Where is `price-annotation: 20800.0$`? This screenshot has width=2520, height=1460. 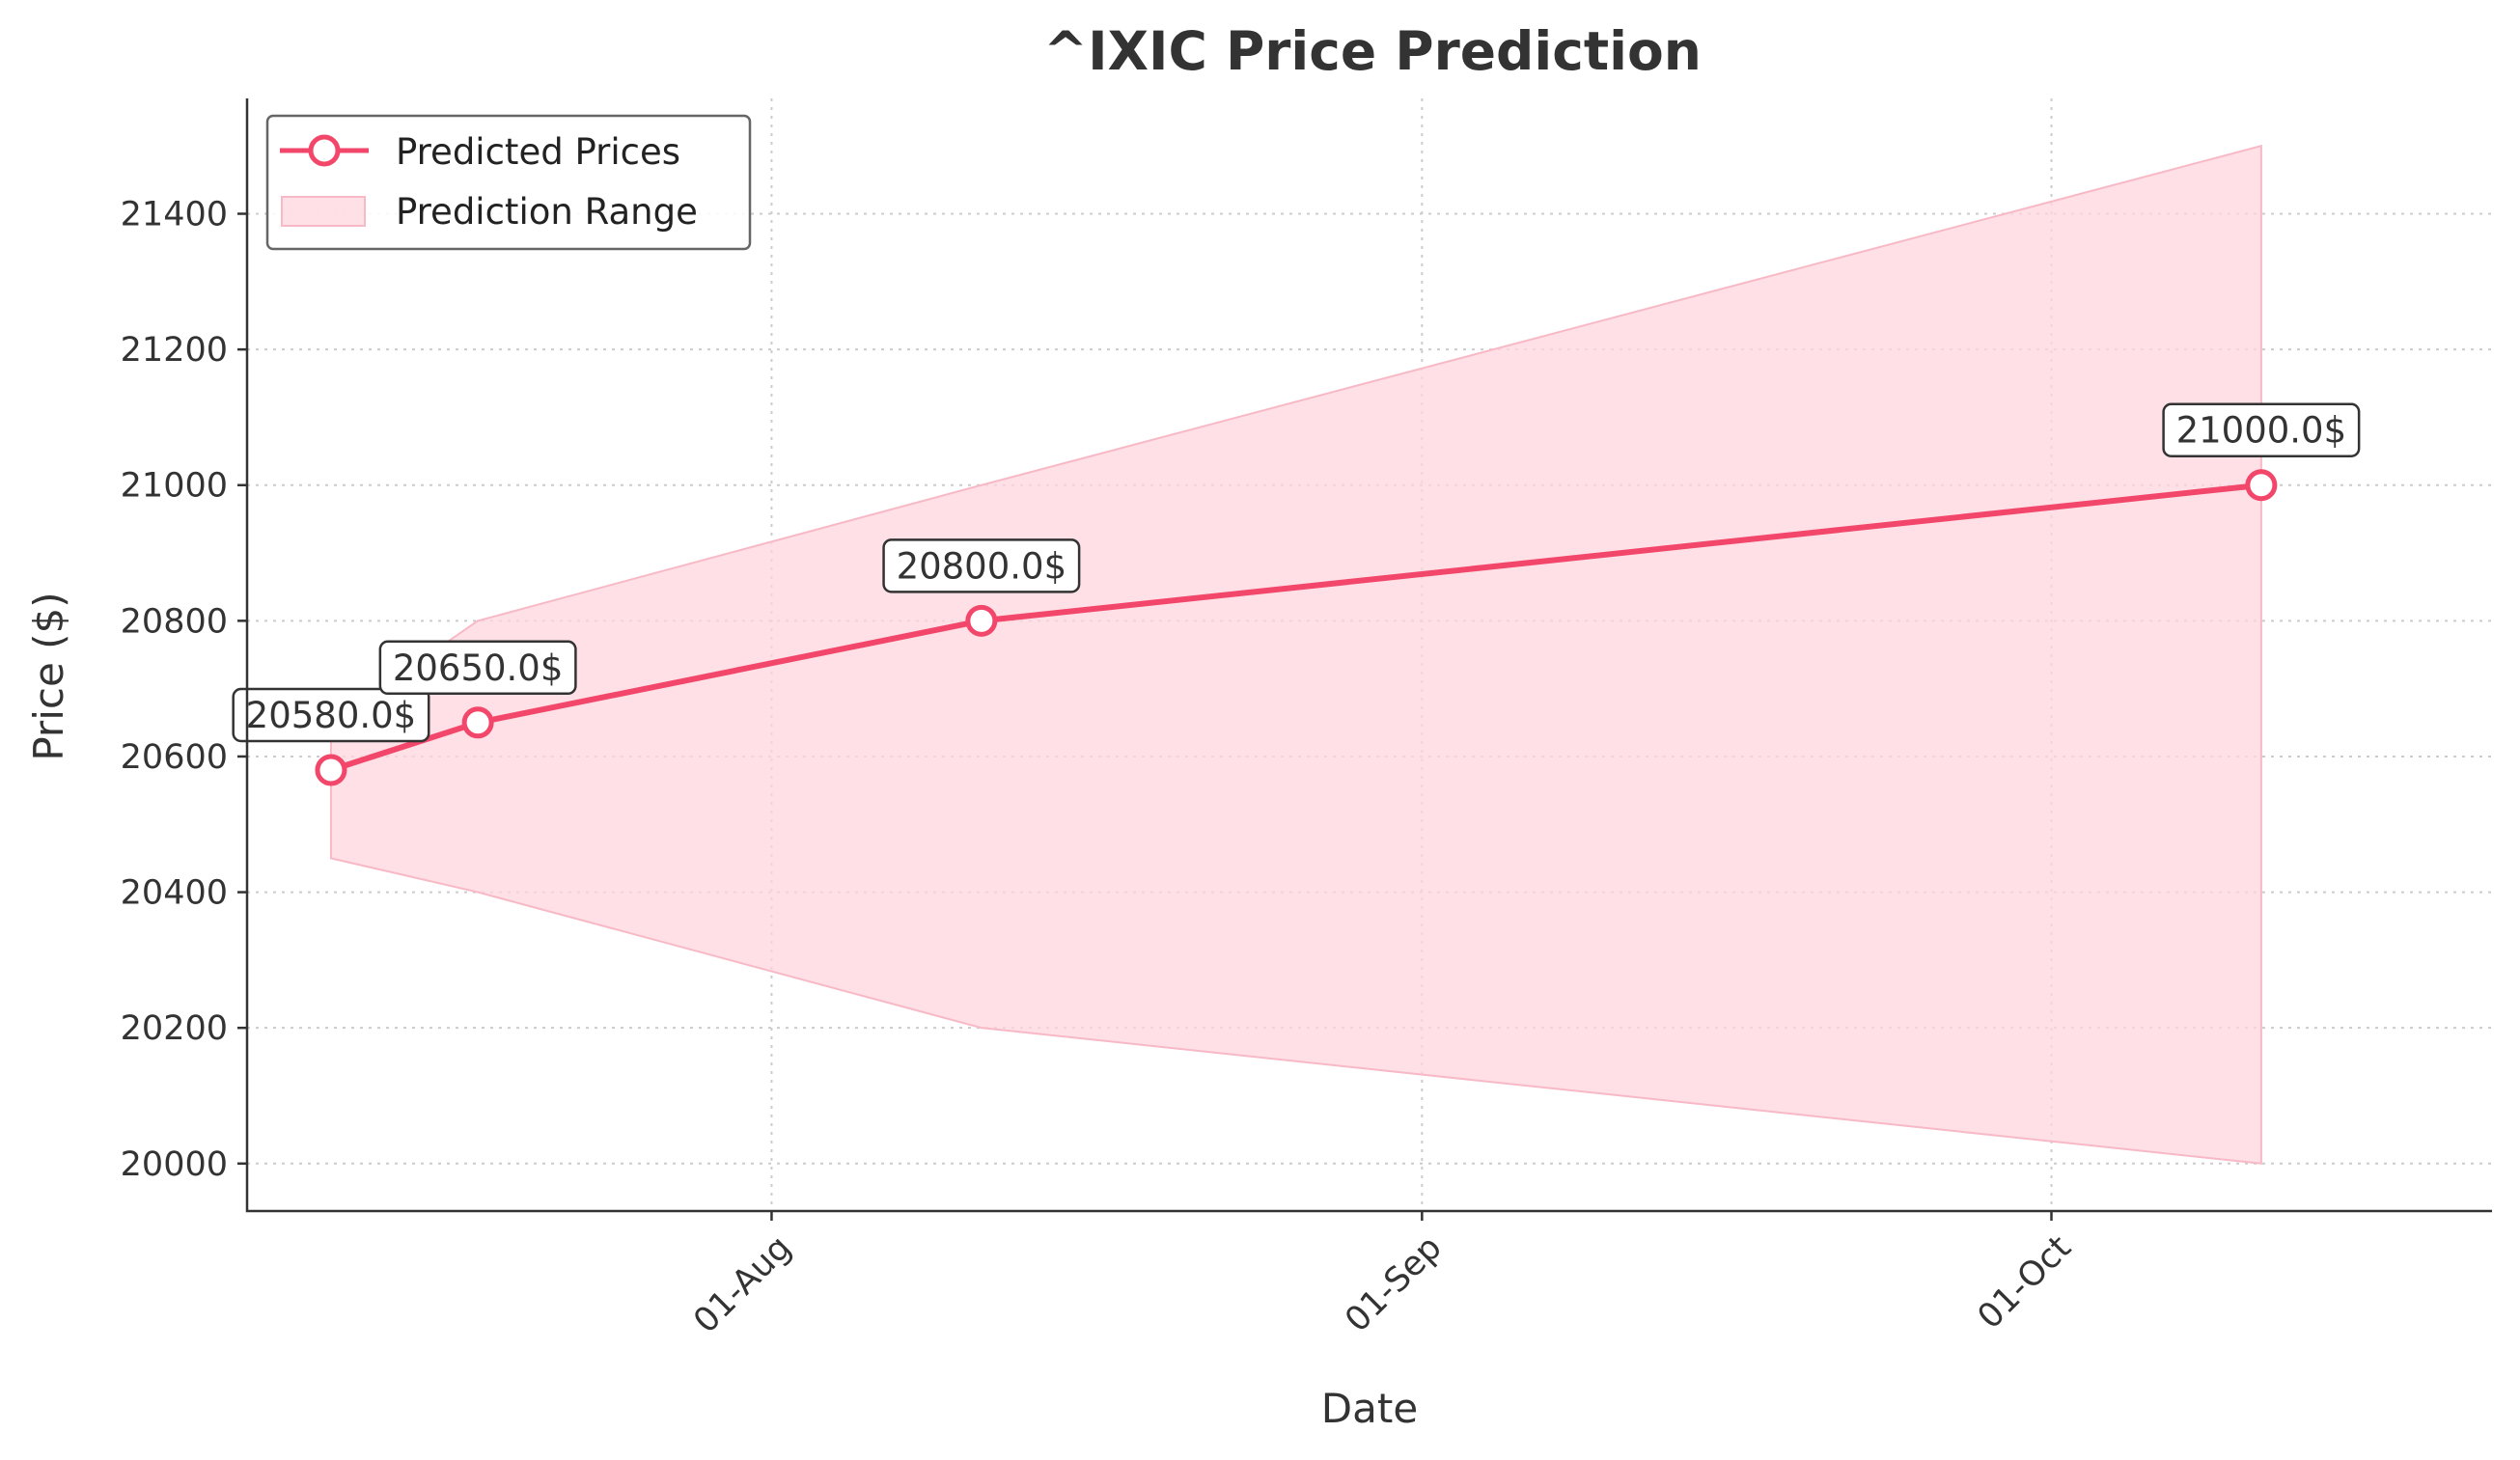
price-annotation: 20800.0$ is located at coordinates (982, 565).